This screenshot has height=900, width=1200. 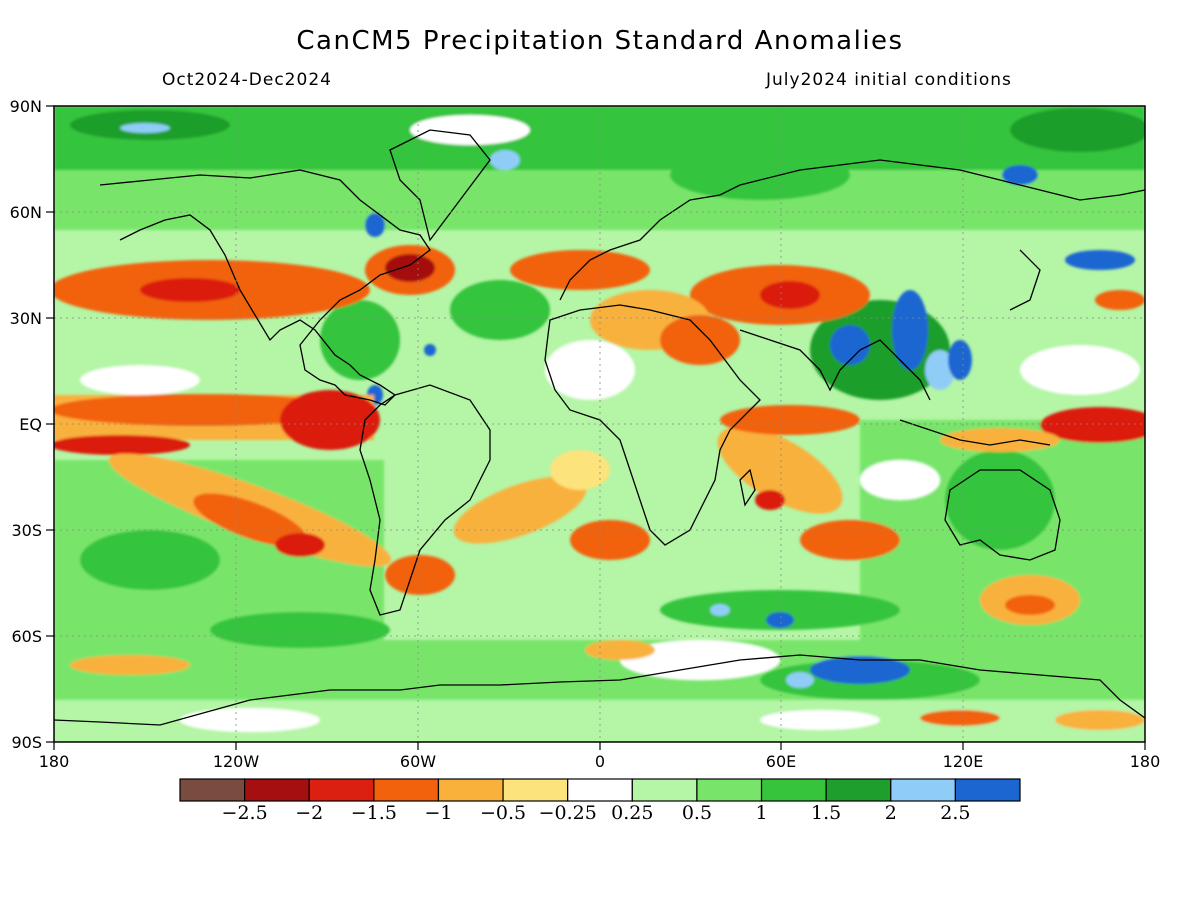 What do you see at coordinates (781, 761) in the screenshot?
I see `lon-label-60e: 60E` at bounding box center [781, 761].